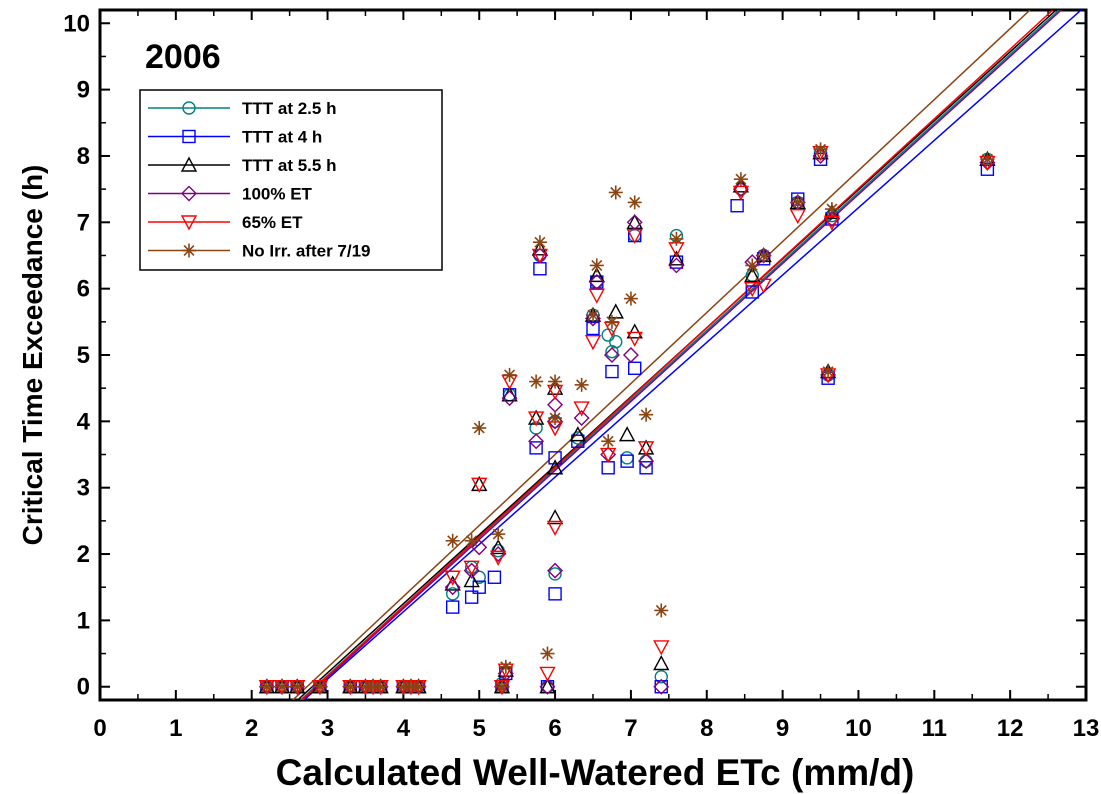 This screenshot has height=794, width=1101. I want to click on y-axis-title: Critical Time Exceedance (h), so click(32, 355).